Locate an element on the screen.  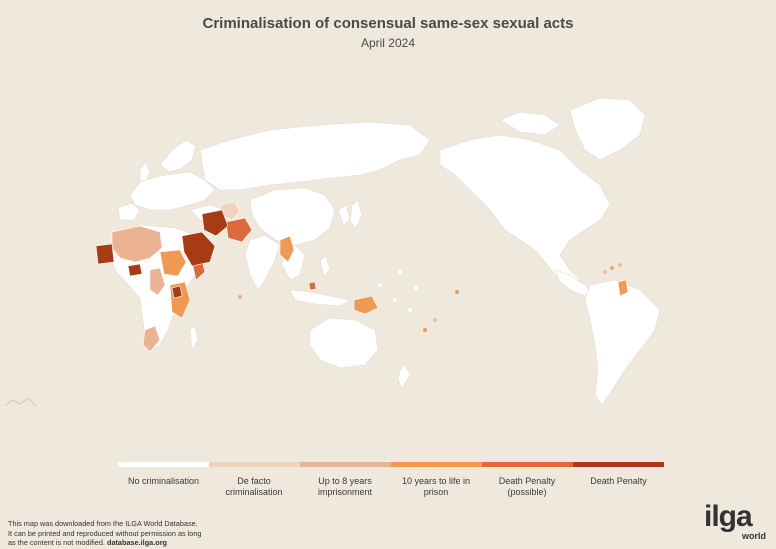
region-dp-mauritania is located at coordinates (105, 254).